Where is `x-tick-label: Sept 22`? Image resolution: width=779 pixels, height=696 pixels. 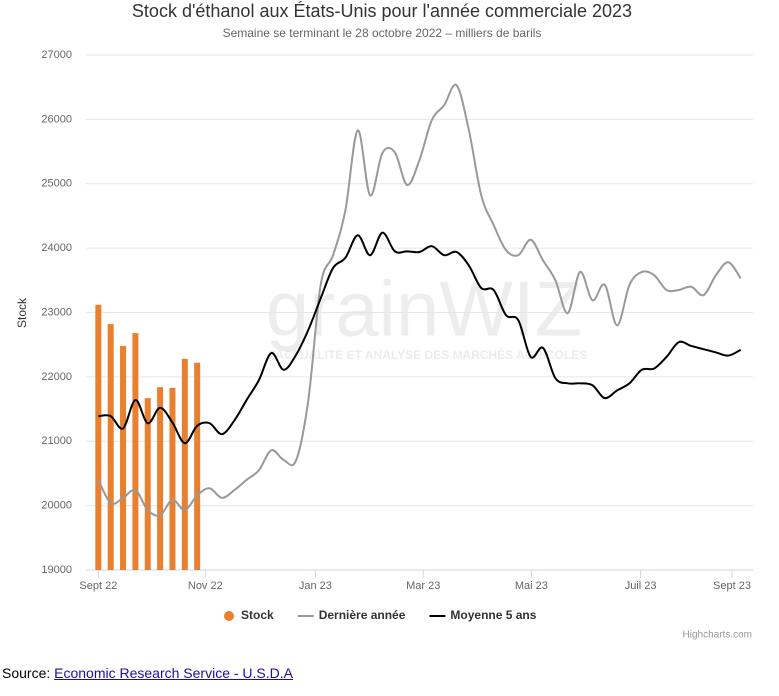 x-tick-label: Sept 22 is located at coordinates (98, 586).